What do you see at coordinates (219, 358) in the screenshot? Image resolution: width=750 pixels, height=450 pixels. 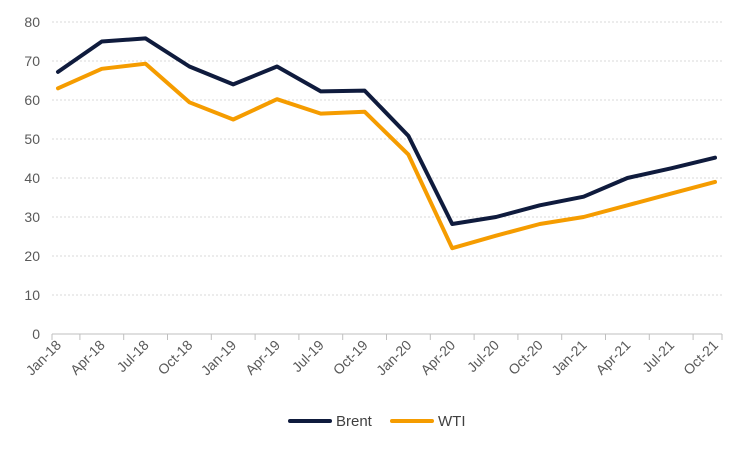 I see `x-tick-label: Jan-19` at bounding box center [219, 358].